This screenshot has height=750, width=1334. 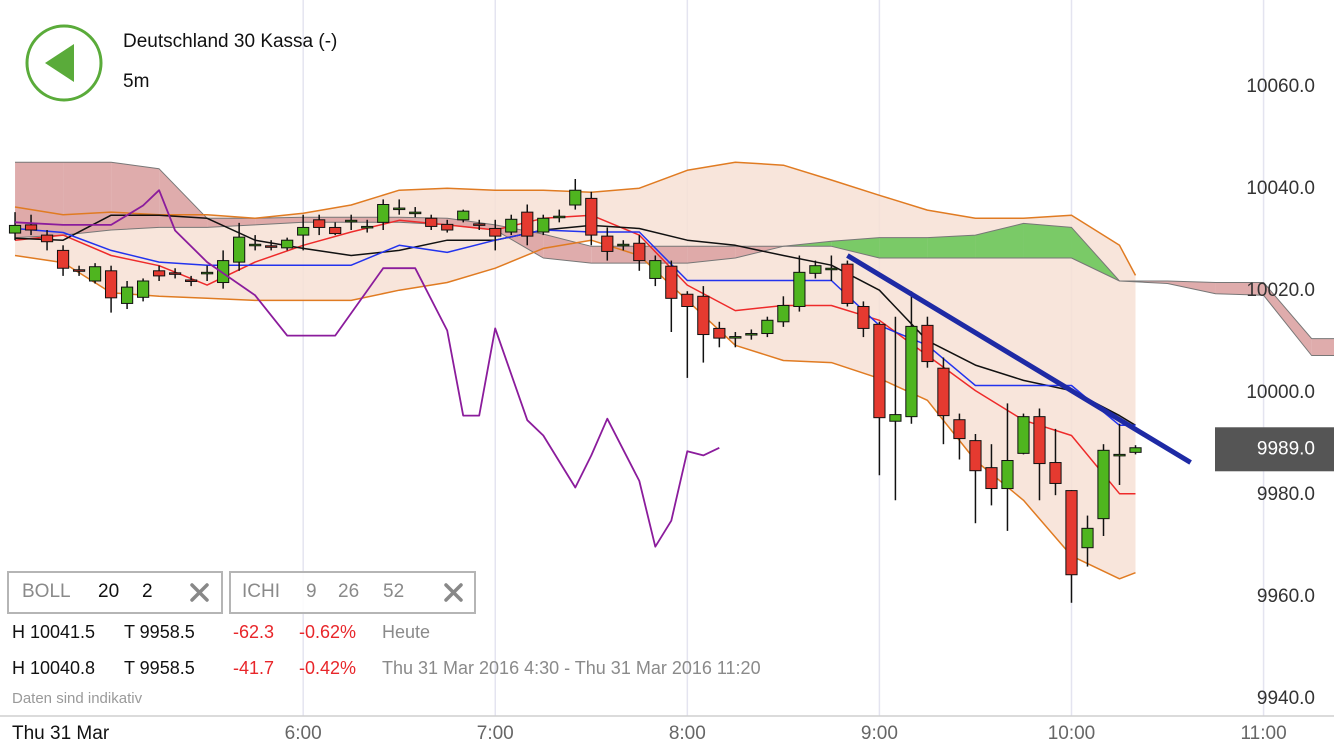 I want to click on indicator-param: 52, so click(x=393, y=591).